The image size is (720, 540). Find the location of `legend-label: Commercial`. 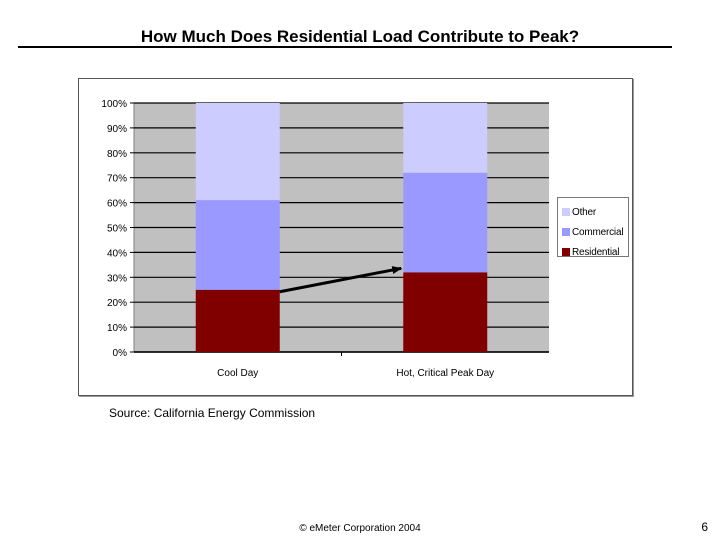

legend-label: Commercial is located at coordinates (598, 232).